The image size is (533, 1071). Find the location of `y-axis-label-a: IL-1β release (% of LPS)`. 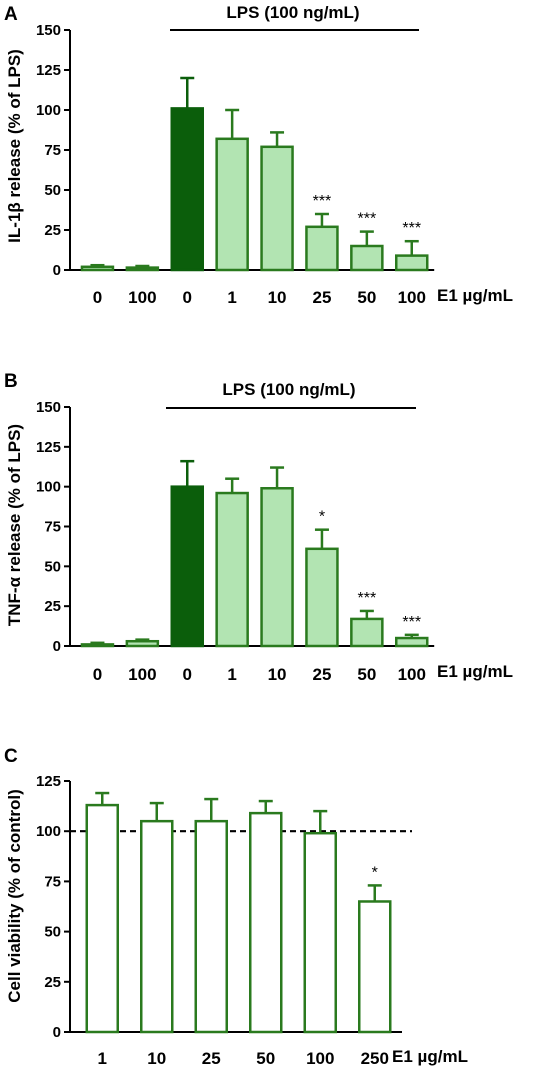

y-axis-label-a: IL-1β release (% of LPS) is located at coordinates (14, 146).